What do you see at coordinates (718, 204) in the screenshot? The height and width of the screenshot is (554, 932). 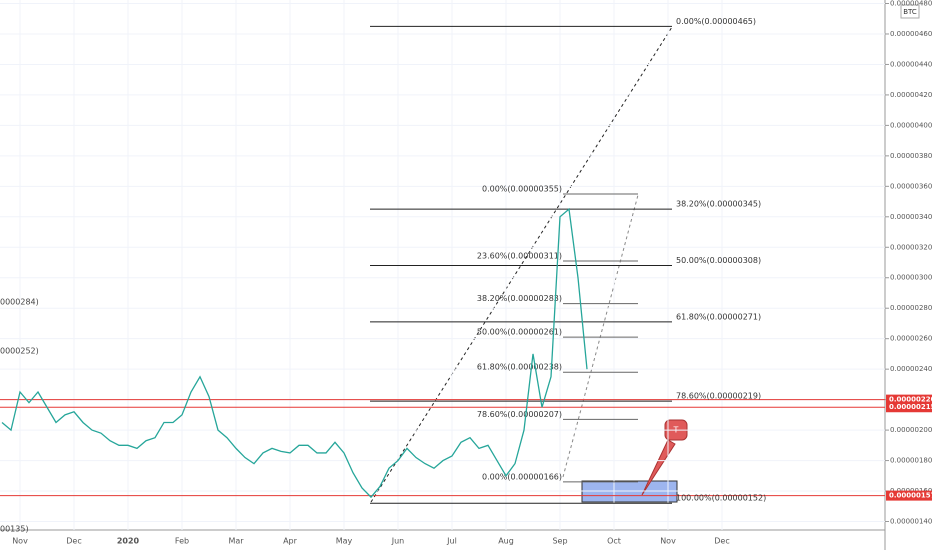 I see `fib-label: 38.20%(0.00000345)` at bounding box center [718, 204].